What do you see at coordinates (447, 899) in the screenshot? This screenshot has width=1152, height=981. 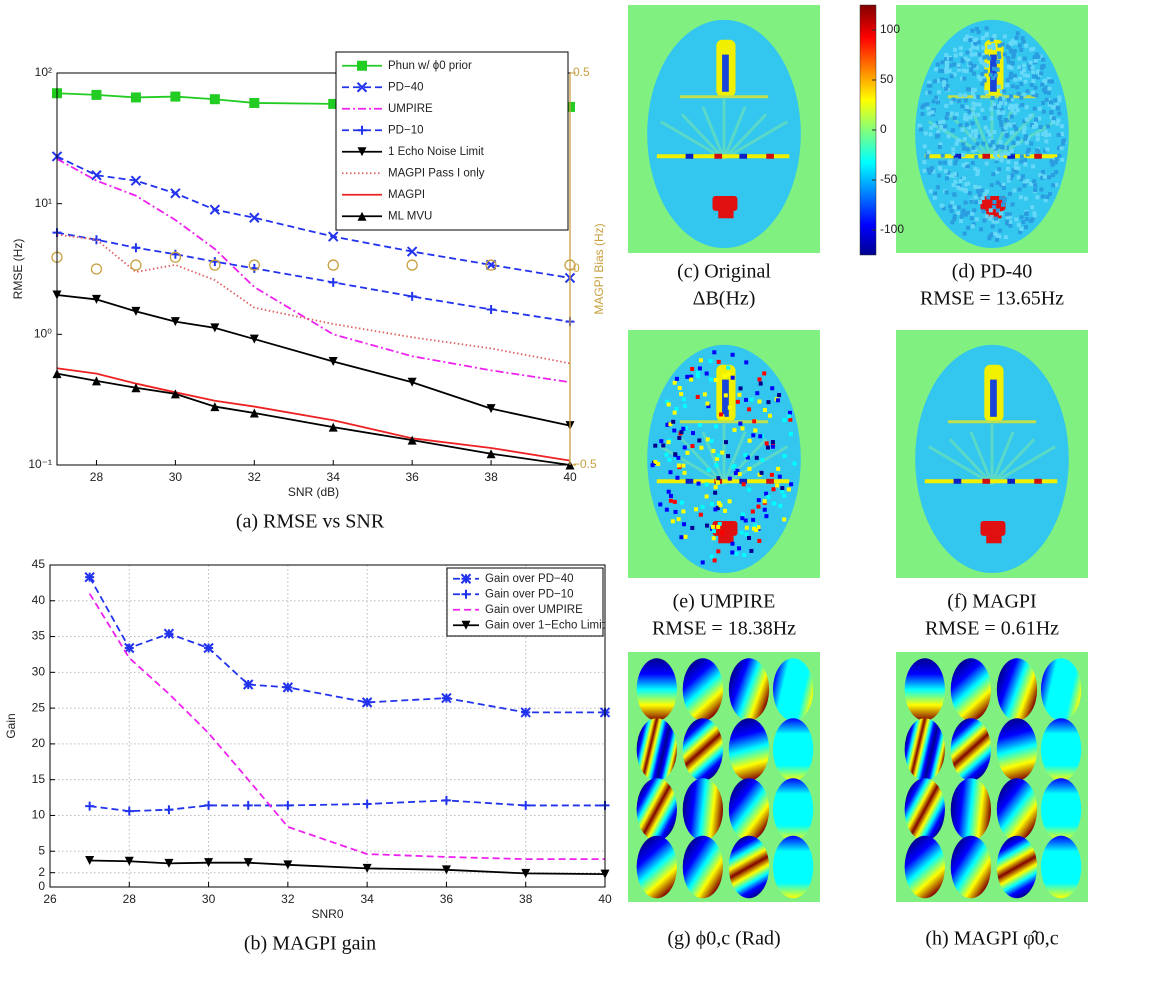 I see `x-tick-label: 36` at bounding box center [447, 899].